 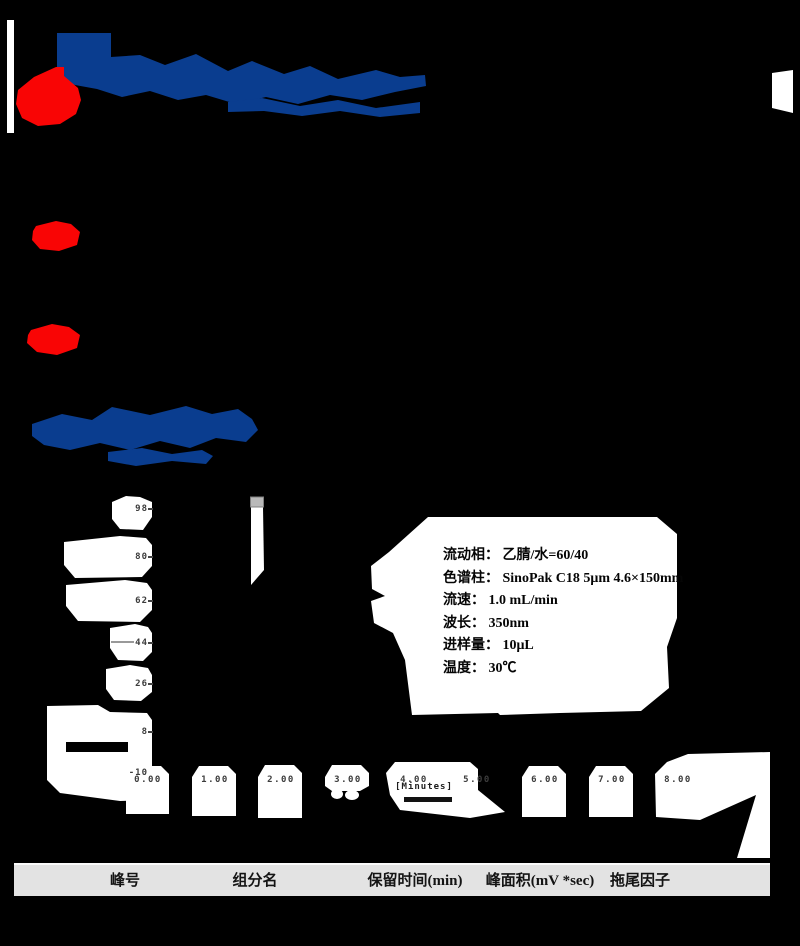 I want to click on y-tick-label-n10: -10, so click(x=138, y=773).